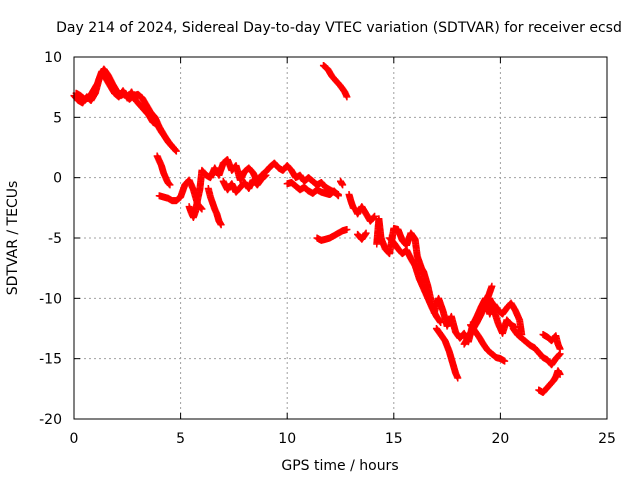 Image resolution: width=640 pixels, height=480 pixels. I want to click on x-tick-label: 0, so click(74, 439).